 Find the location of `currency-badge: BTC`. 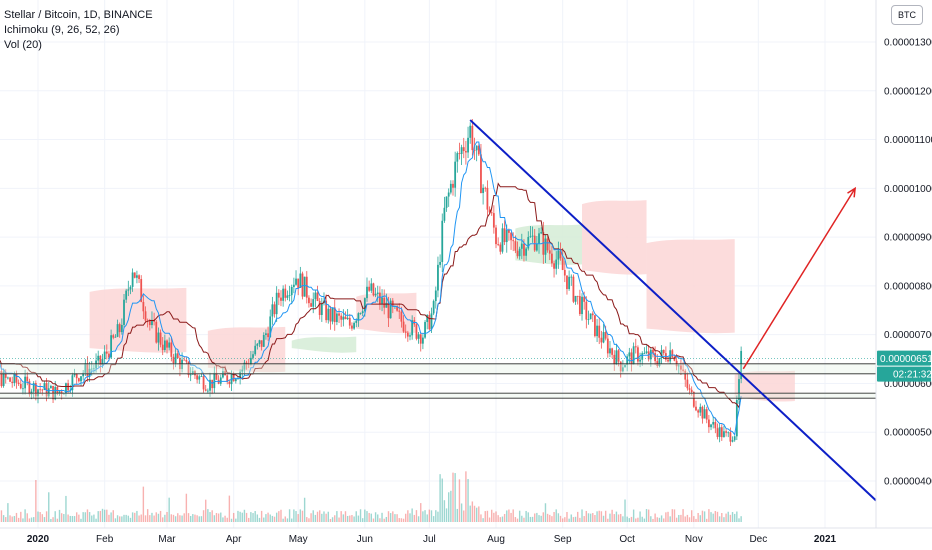

currency-badge: BTC is located at coordinates (907, 15).